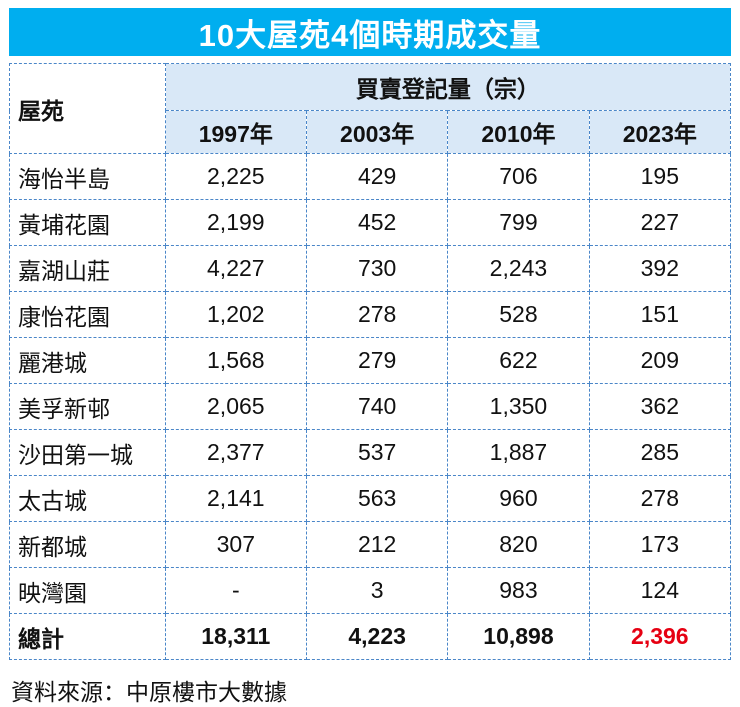 Image resolution: width=740 pixels, height=707 pixels. What do you see at coordinates (377, 498) in the screenshot?
I see `value-cell: 563` at bounding box center [377, 498].